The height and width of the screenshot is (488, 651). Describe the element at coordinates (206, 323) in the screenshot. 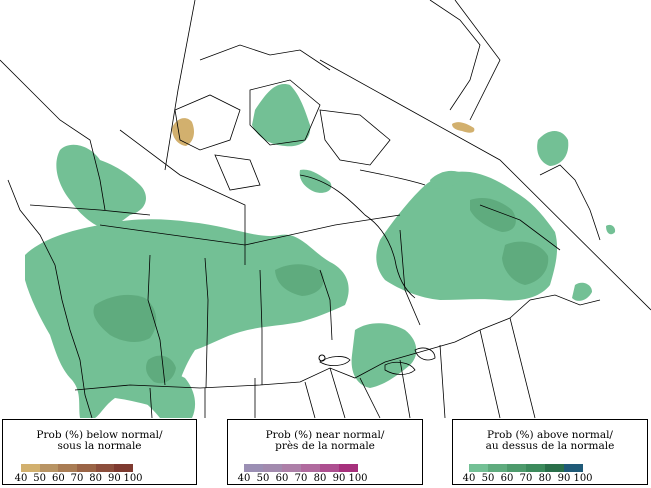

I see `alberta-sask-border` at that location.